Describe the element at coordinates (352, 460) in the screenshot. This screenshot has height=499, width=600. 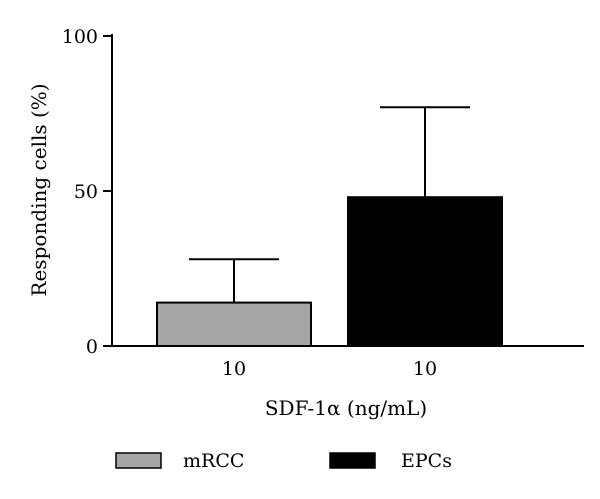
I see `legend-swatch-epcs` at that location.